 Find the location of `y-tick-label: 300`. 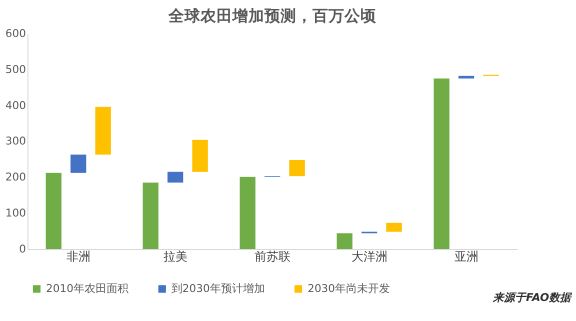

y-tick-label: 300 is located at coordinates (15, 141).